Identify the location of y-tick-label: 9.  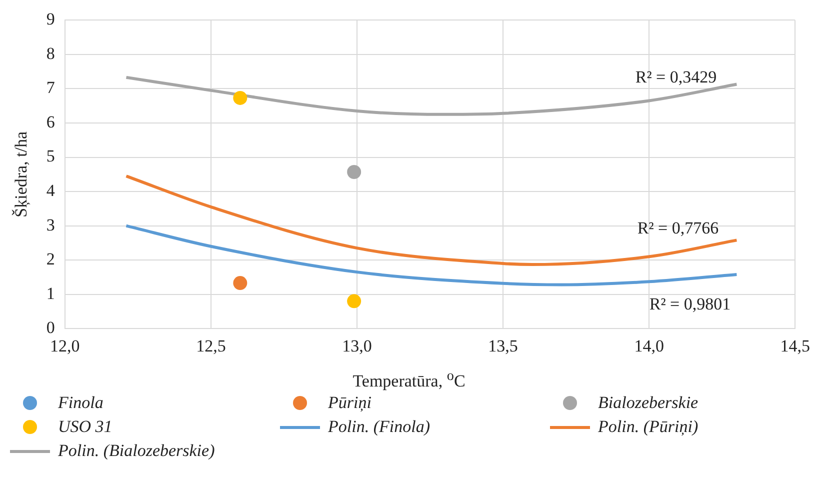
(50, 19).